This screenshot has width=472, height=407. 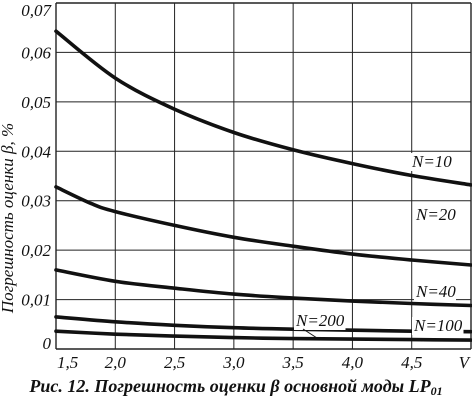 I want to click on y-tick-label: 0, so click(x=47, y=343).